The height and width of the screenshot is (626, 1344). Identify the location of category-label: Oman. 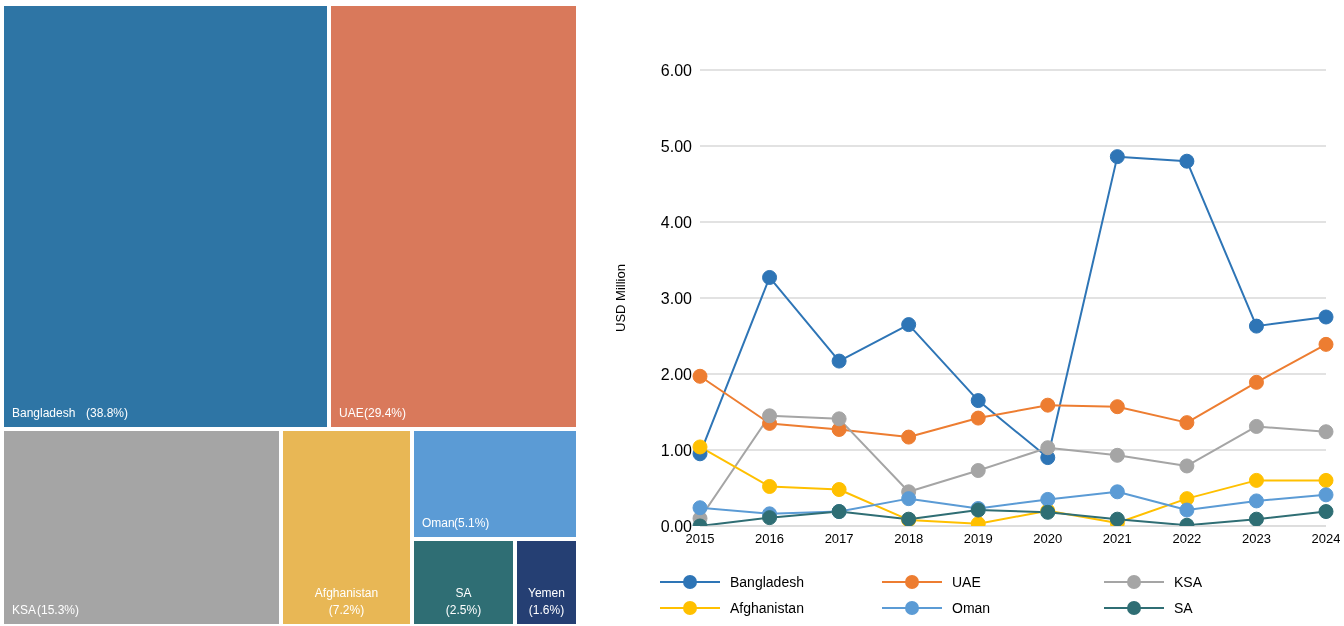
(438, 523).